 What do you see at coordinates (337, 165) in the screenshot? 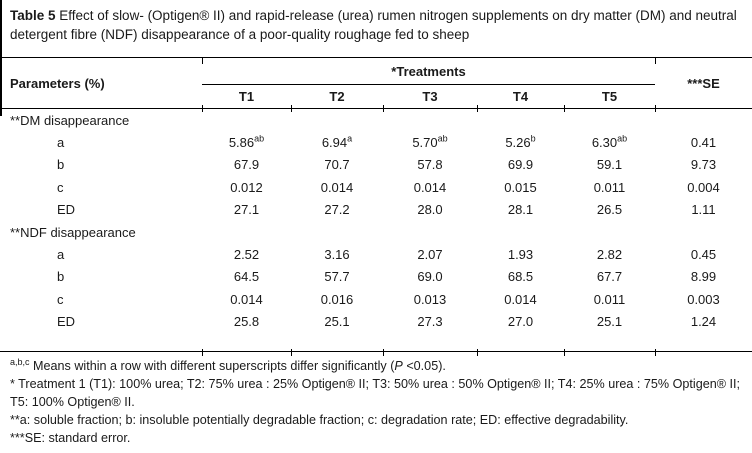
I see `value-cell: 70.7` at bounding box center [337, 165].